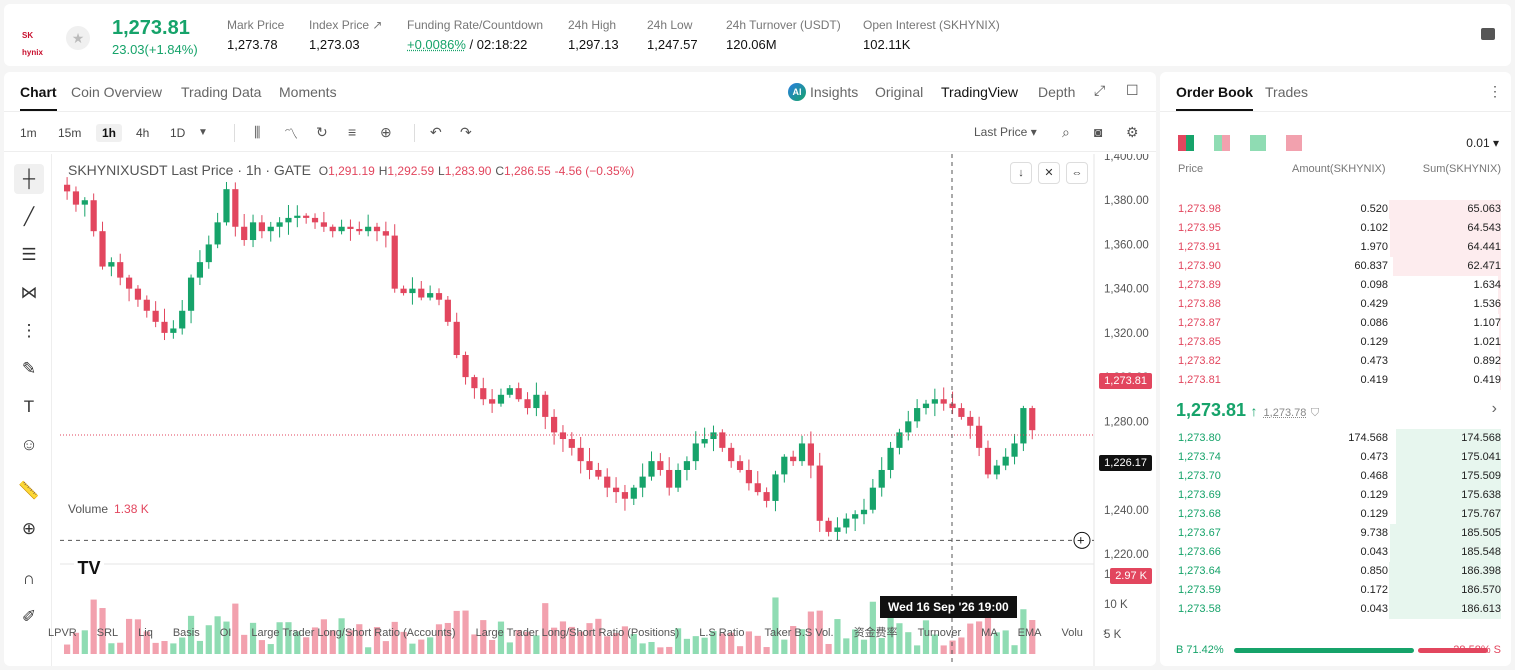 This screenshot has width=1515, height=670. What do you see at coordinates (345, 35) in the screenshot?
I see `stat-index-price: Index Price ↗ 1,273.03` at bounding box center [345, 35].